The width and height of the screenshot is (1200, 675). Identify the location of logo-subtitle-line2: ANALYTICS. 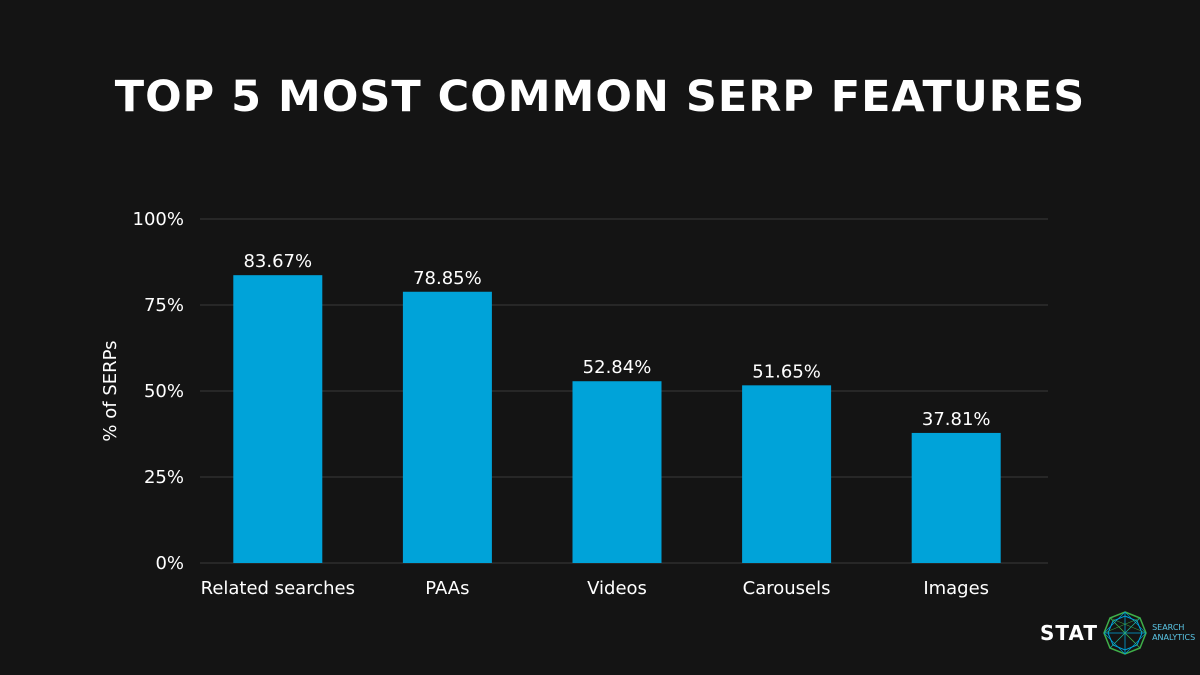
(1174, 637).